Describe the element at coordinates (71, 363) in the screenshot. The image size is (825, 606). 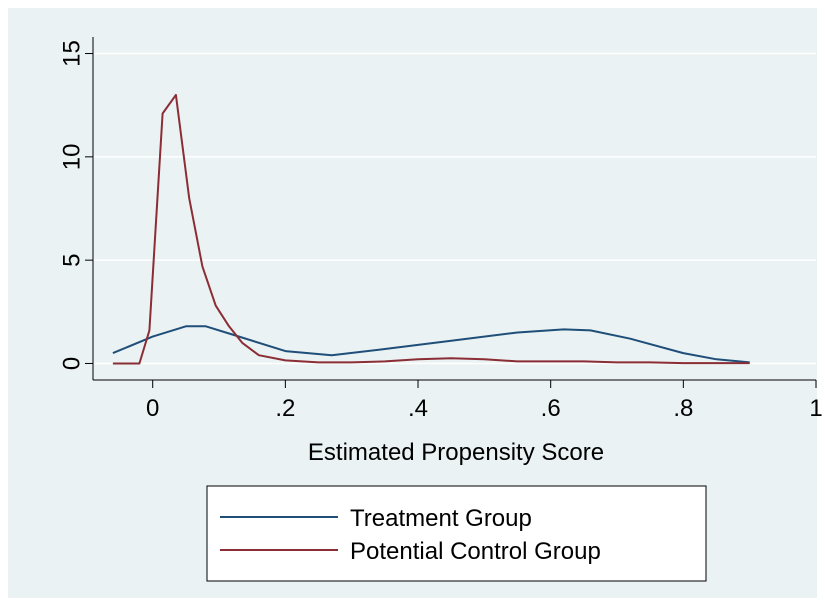
I see `y-tick-label-0: 0` at that location.